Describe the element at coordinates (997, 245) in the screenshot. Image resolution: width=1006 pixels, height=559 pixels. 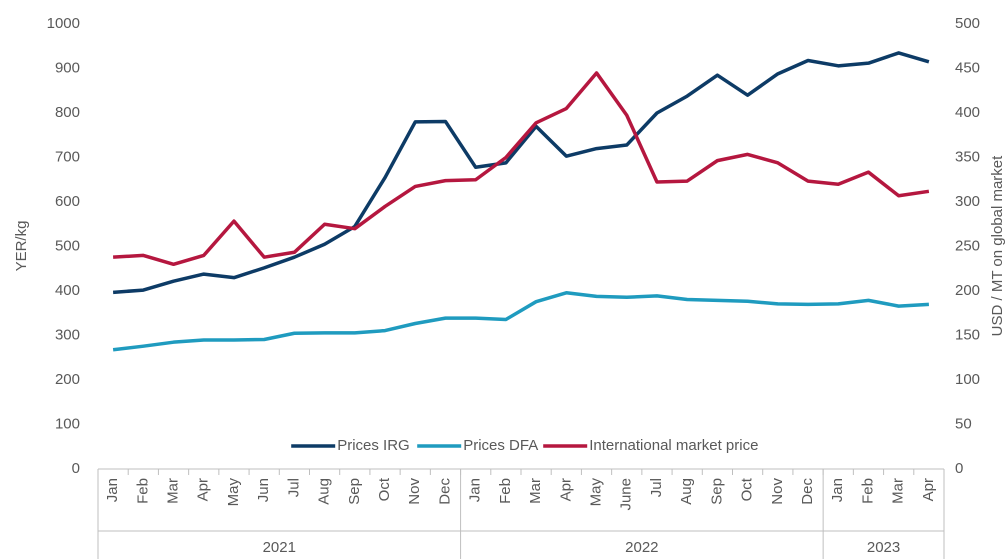
I see `y2-axis-title: USD / MT on global market` at that location.